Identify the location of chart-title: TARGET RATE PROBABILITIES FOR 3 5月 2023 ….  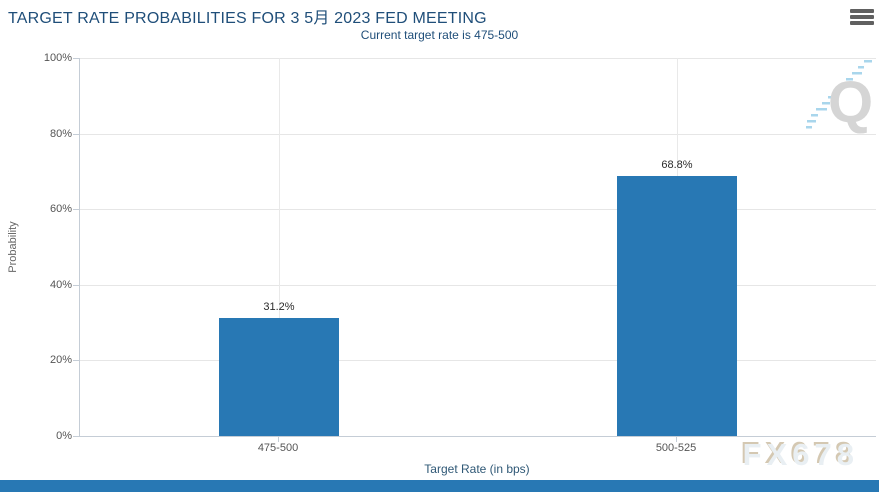
(247, 18).